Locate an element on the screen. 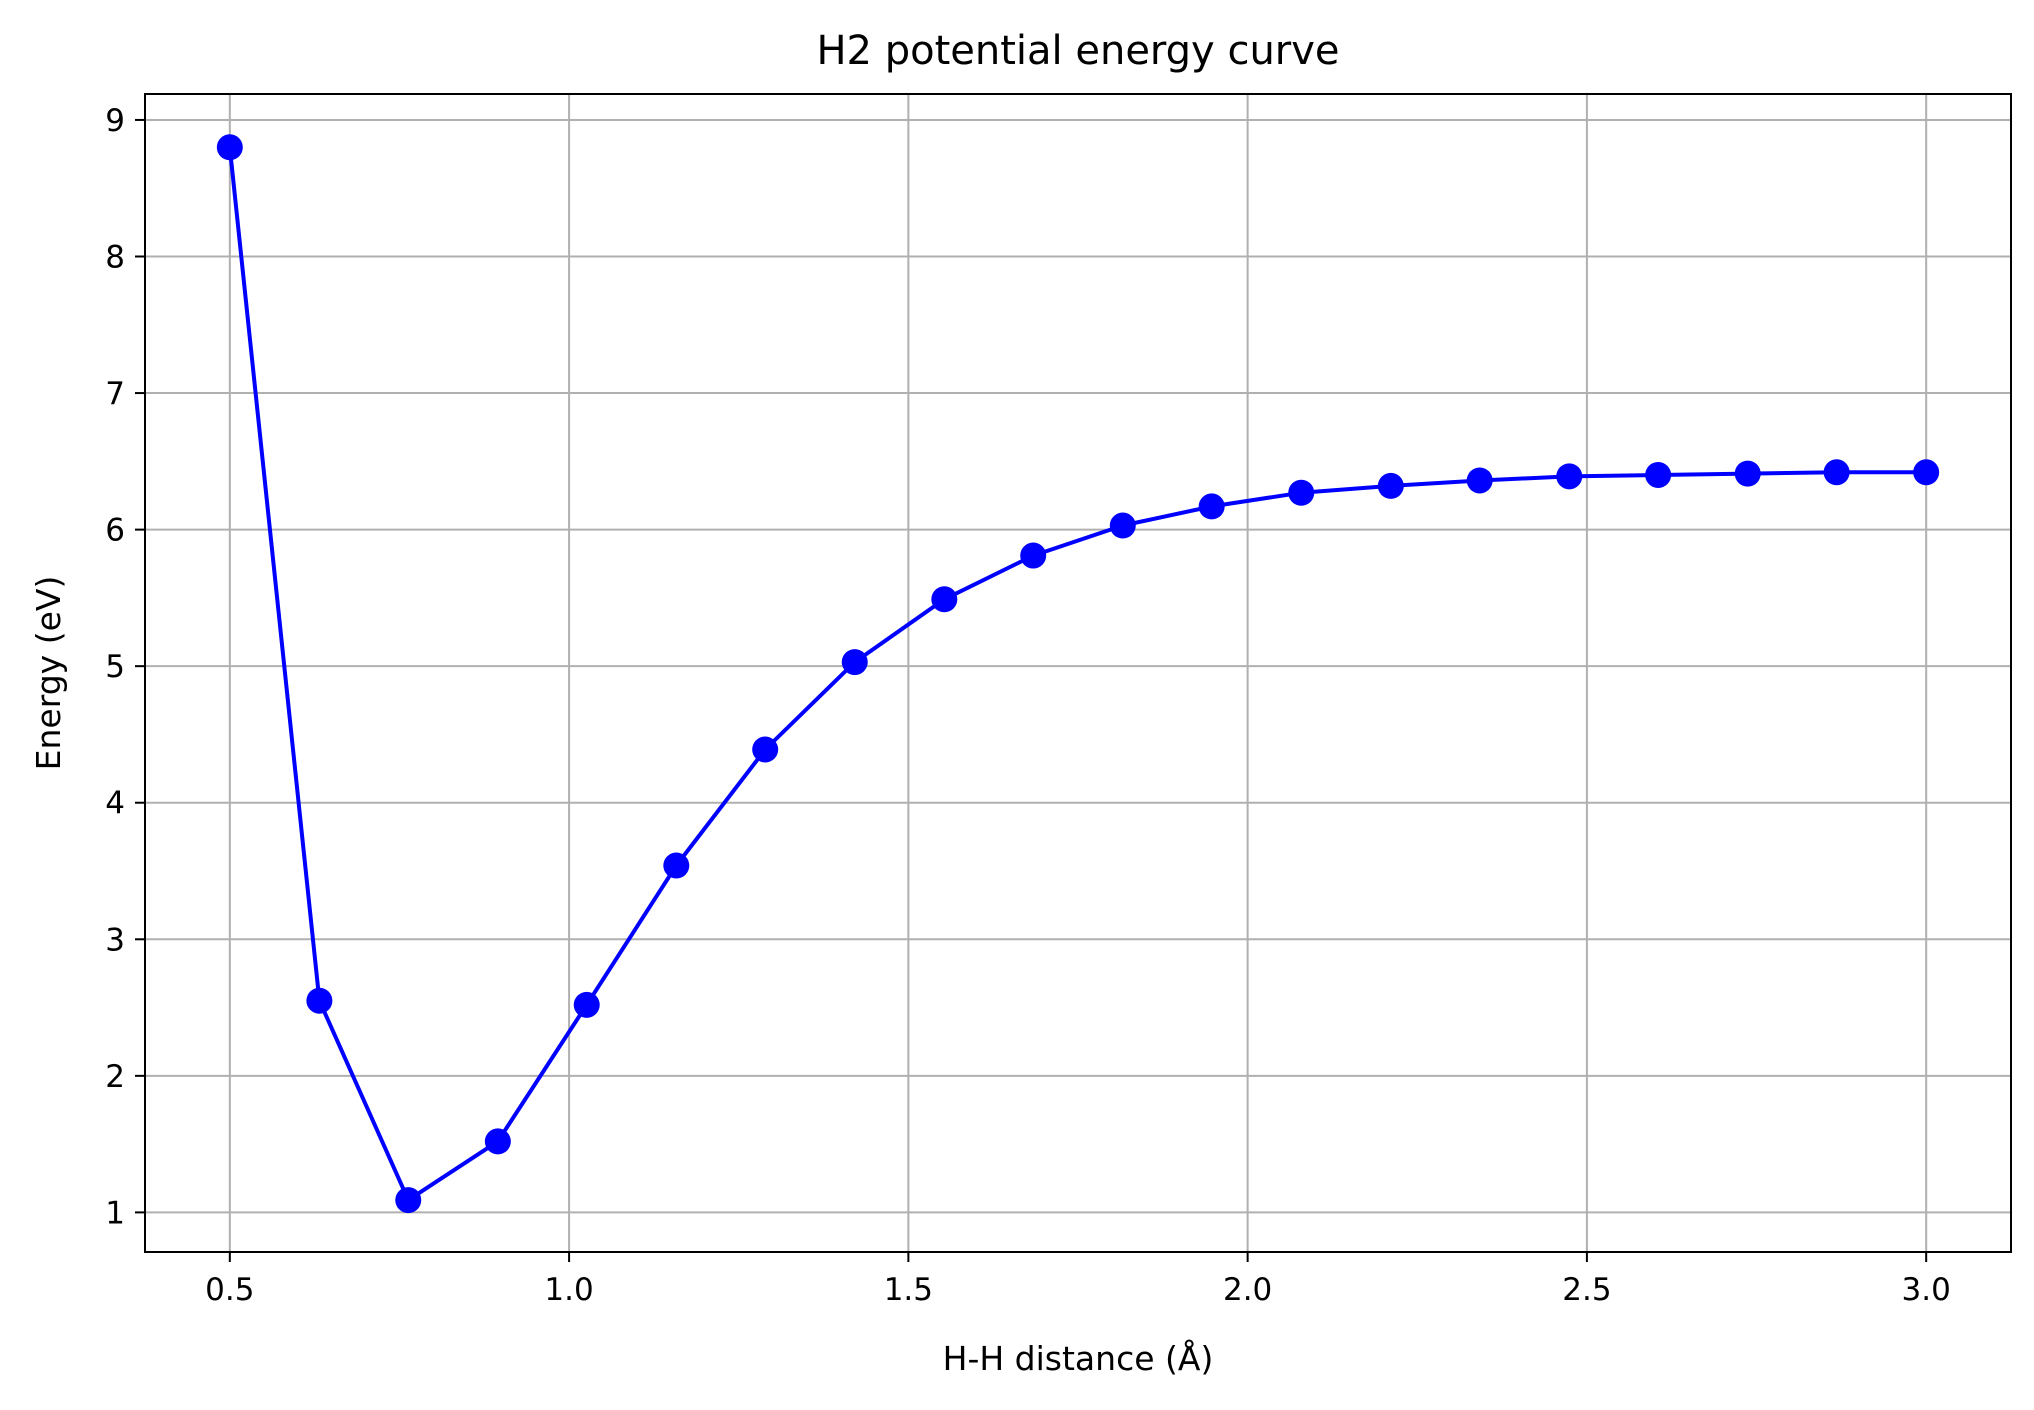  y-tick-label: 8 is located at coordinates (115, 258).